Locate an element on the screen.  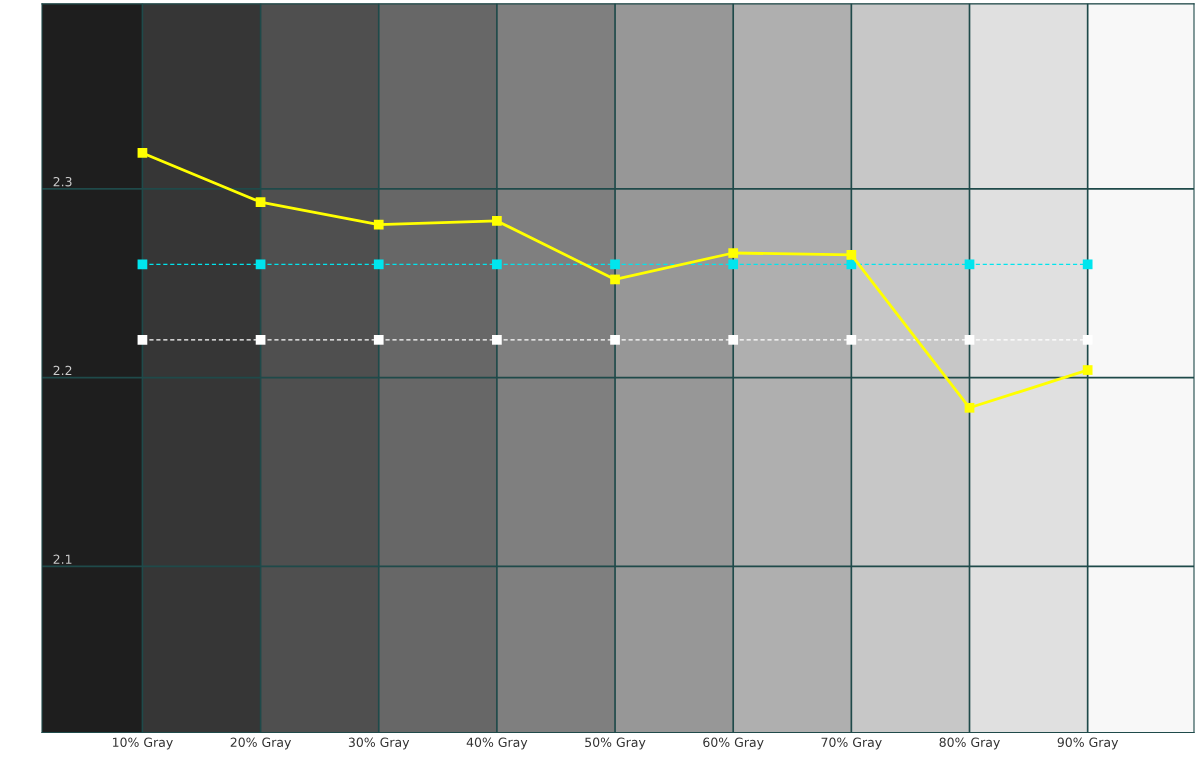
y-tick-label: 2.3 is located at coordinates (62, 181).